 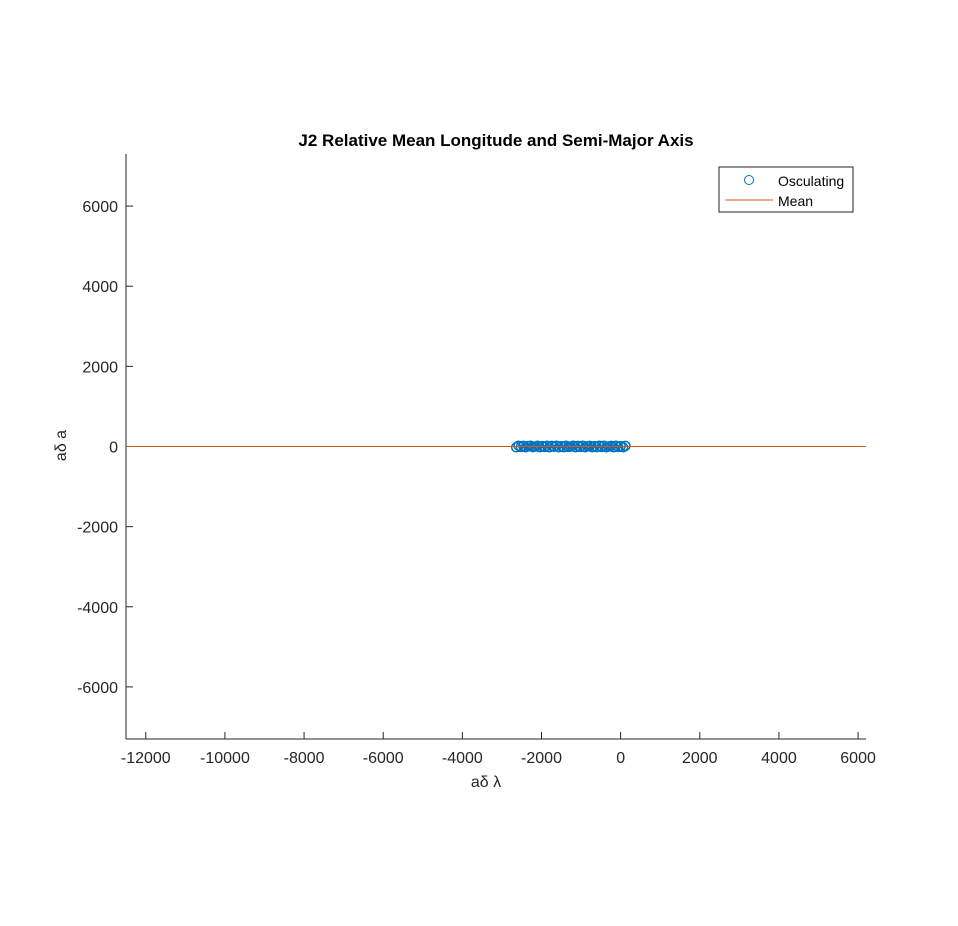 I want to click on y-axis-label: aδ a, so click(x=61, y=445).